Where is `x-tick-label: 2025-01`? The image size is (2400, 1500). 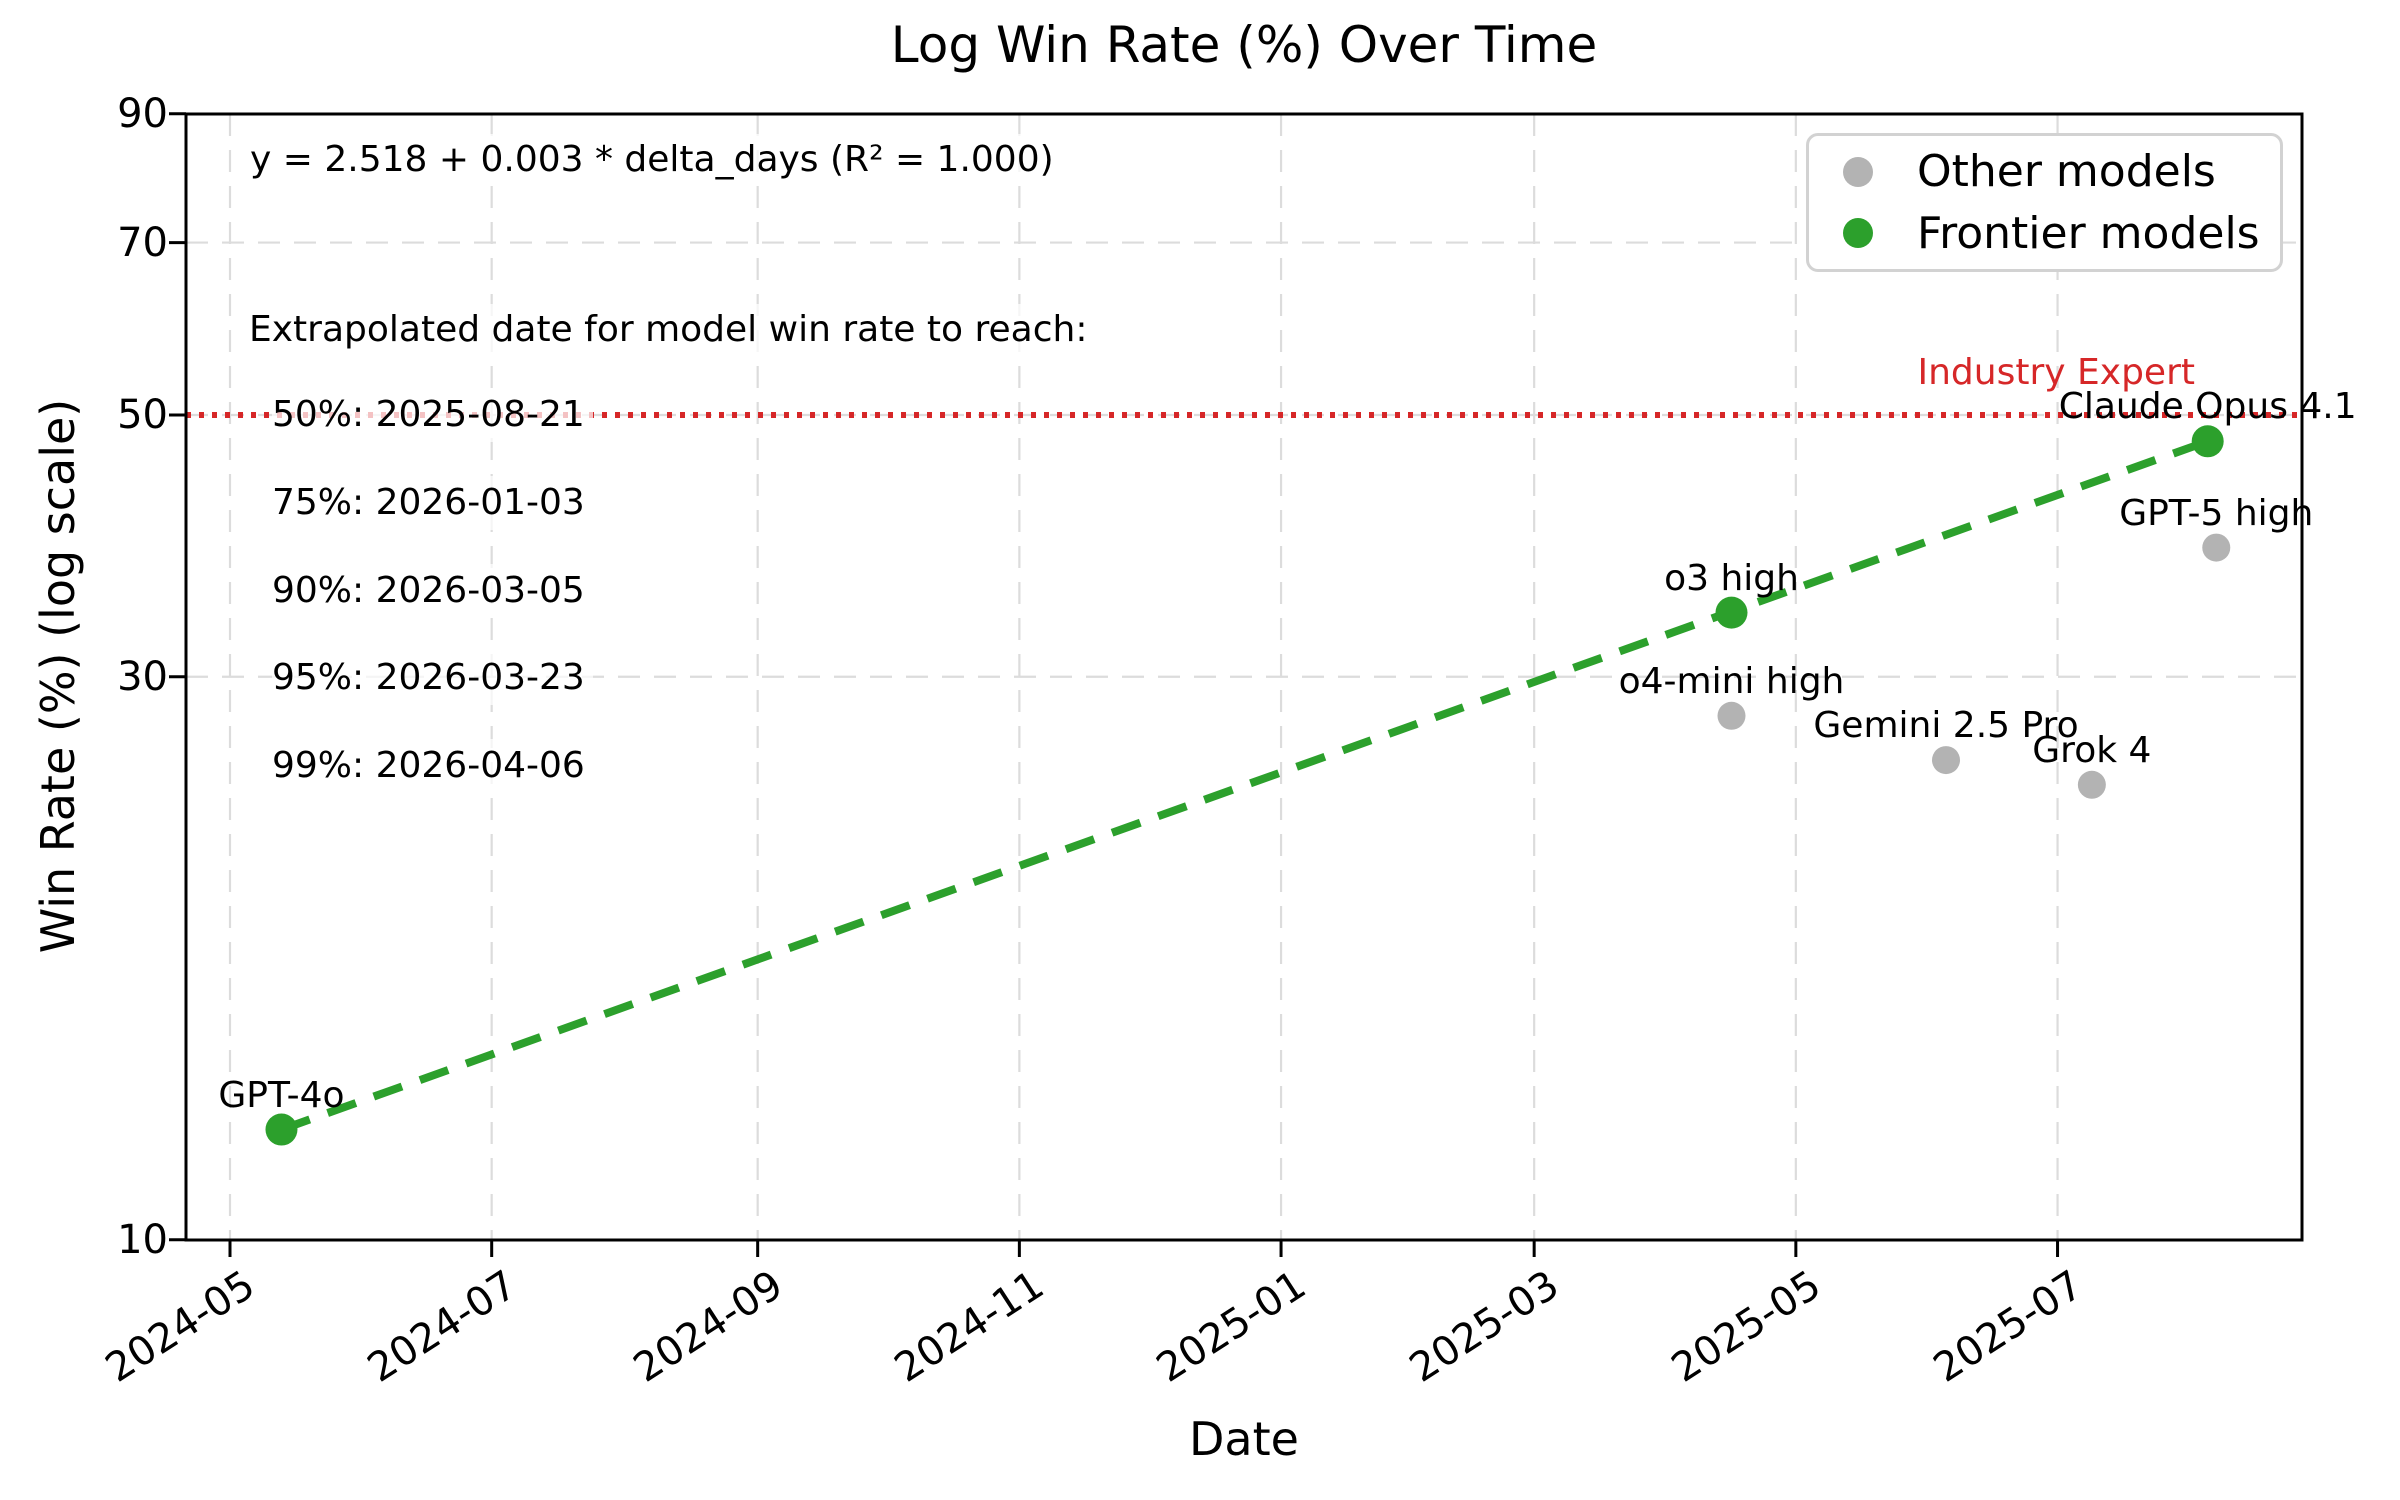 x-tick-label: 2025-01 is located at coordinates (1302, 1327).